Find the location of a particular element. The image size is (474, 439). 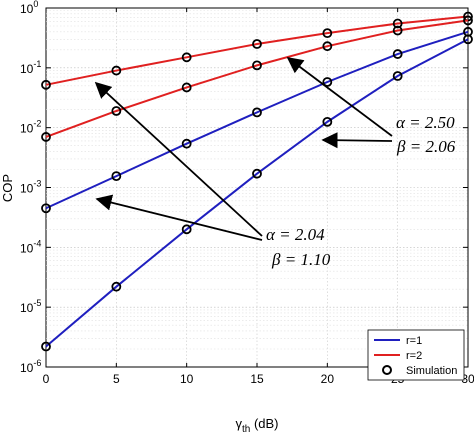

x-tick-label: 30 is located at coordinates (467, 379).